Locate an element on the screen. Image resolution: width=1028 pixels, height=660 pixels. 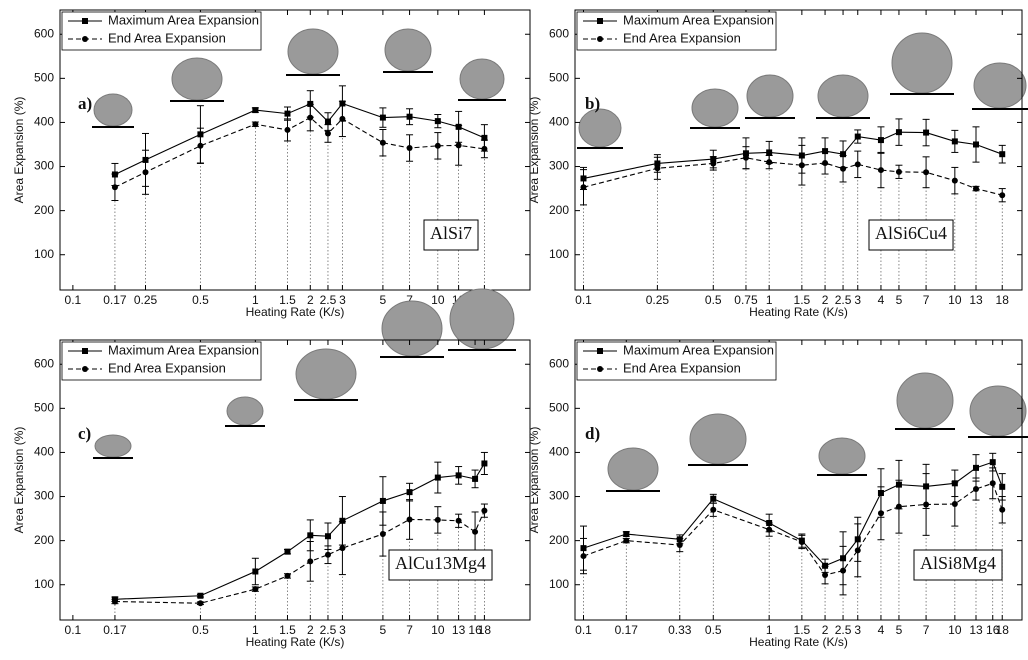
y-tick-label: 200 is located at coordinates (559, 210).